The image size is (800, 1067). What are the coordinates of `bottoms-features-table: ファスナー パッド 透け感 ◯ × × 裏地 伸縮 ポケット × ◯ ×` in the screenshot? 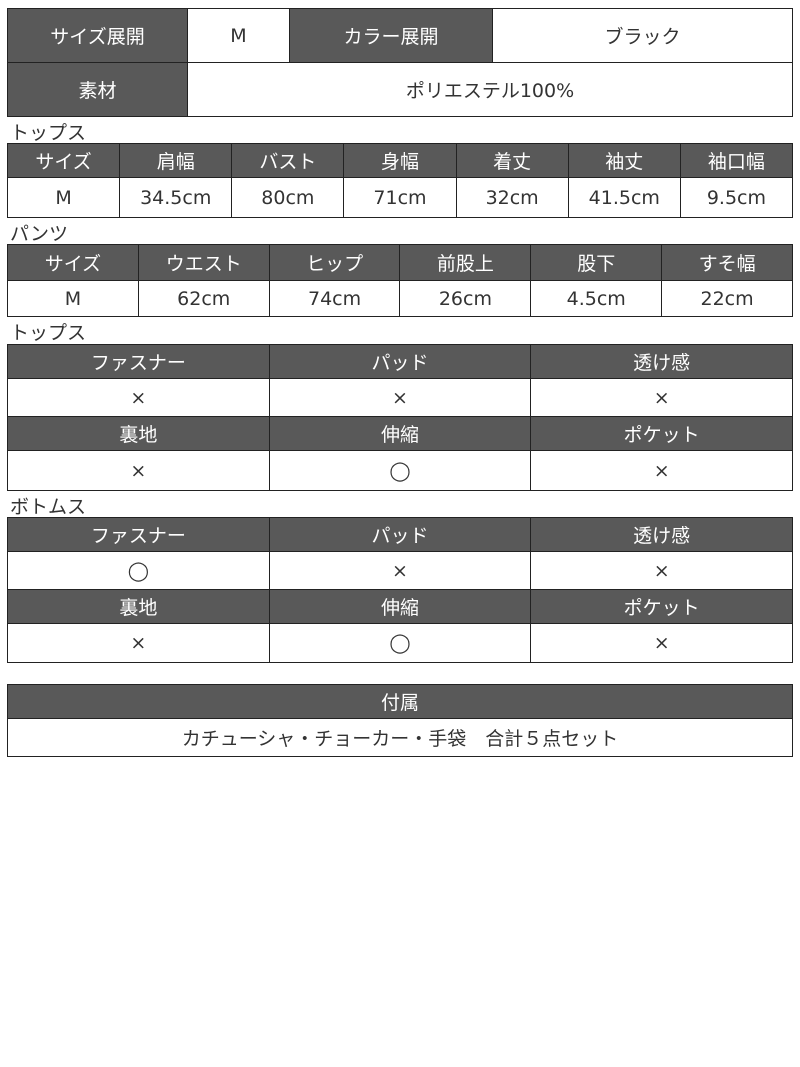 It's located at (400, 590).